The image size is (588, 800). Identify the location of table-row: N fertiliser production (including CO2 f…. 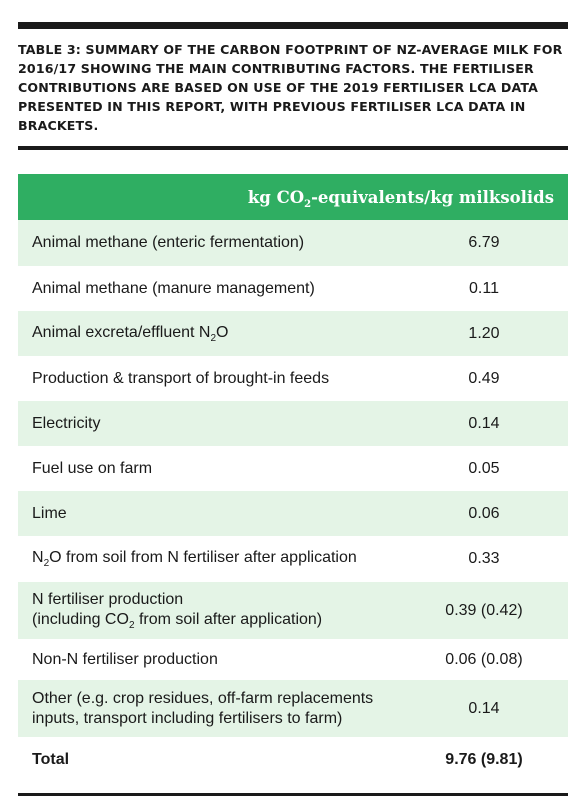
(293, 610).